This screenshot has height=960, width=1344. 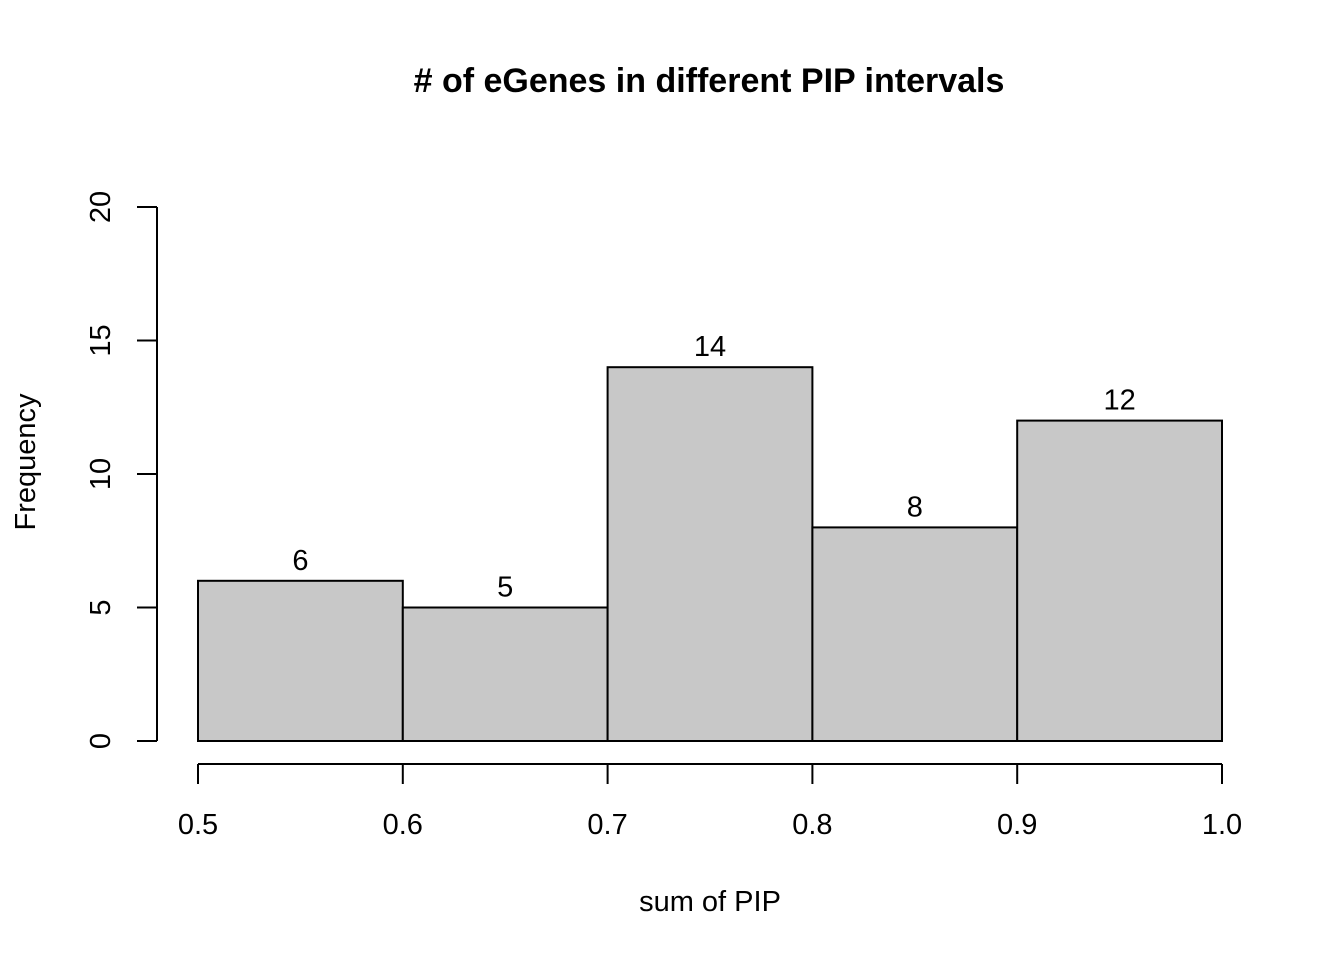 What do you see at coordinates (101, 340) in the screenshot?
I see `y-tick-label: 15` at bounding box center [101, 340].